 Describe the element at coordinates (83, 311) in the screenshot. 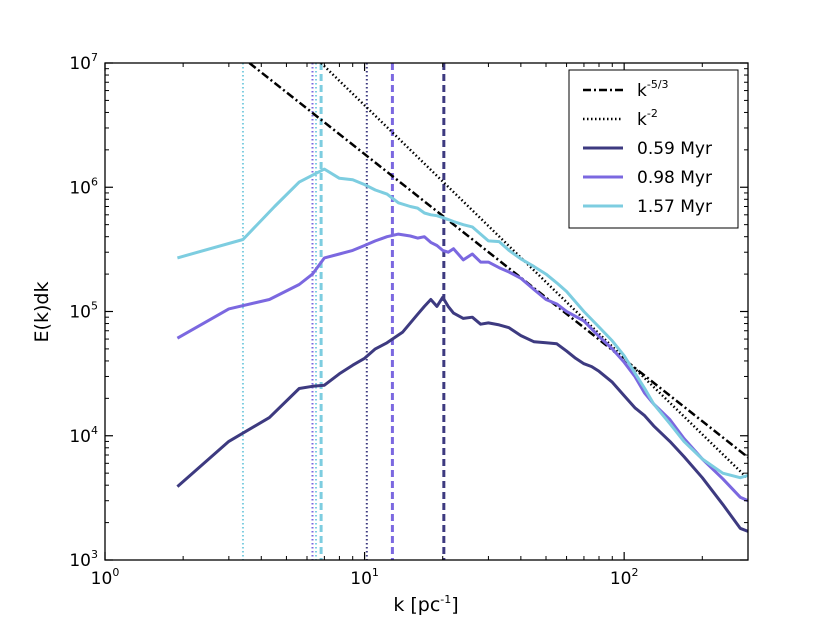

I see `y-tick-label-2: 10⁵` at that location.